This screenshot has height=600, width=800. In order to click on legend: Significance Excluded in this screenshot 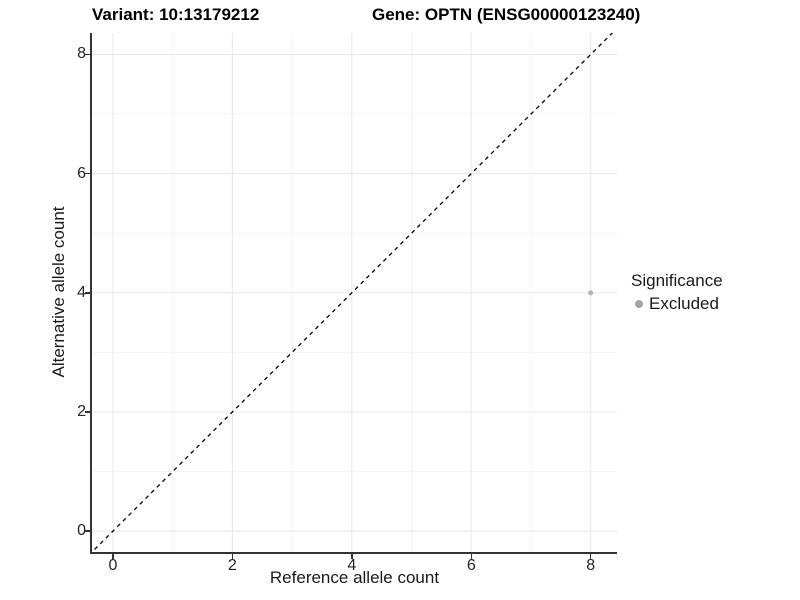, I will do `click(677, 292)`.